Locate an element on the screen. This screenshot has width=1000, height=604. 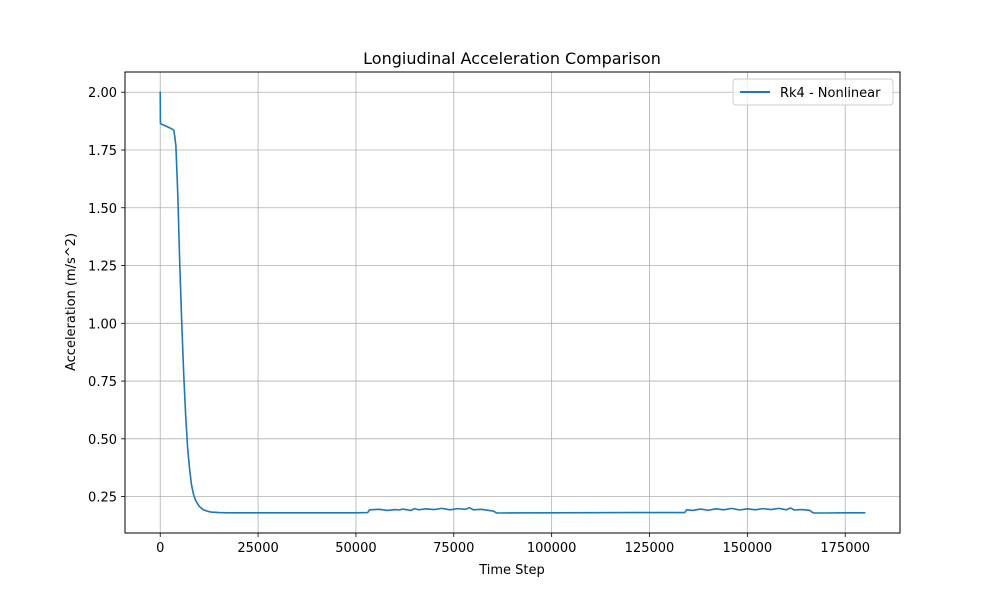
y-tick-label: 0.50 is located at coordinates (102, 440).